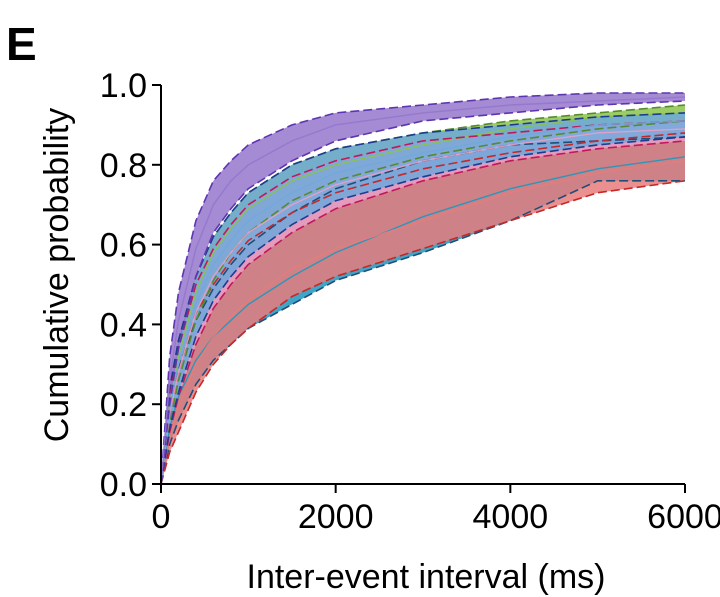  What do you see at coordinates (123, 485) in the screenshot?
I see `y-tick-label: 0.0` at bounding box center [123, 485].